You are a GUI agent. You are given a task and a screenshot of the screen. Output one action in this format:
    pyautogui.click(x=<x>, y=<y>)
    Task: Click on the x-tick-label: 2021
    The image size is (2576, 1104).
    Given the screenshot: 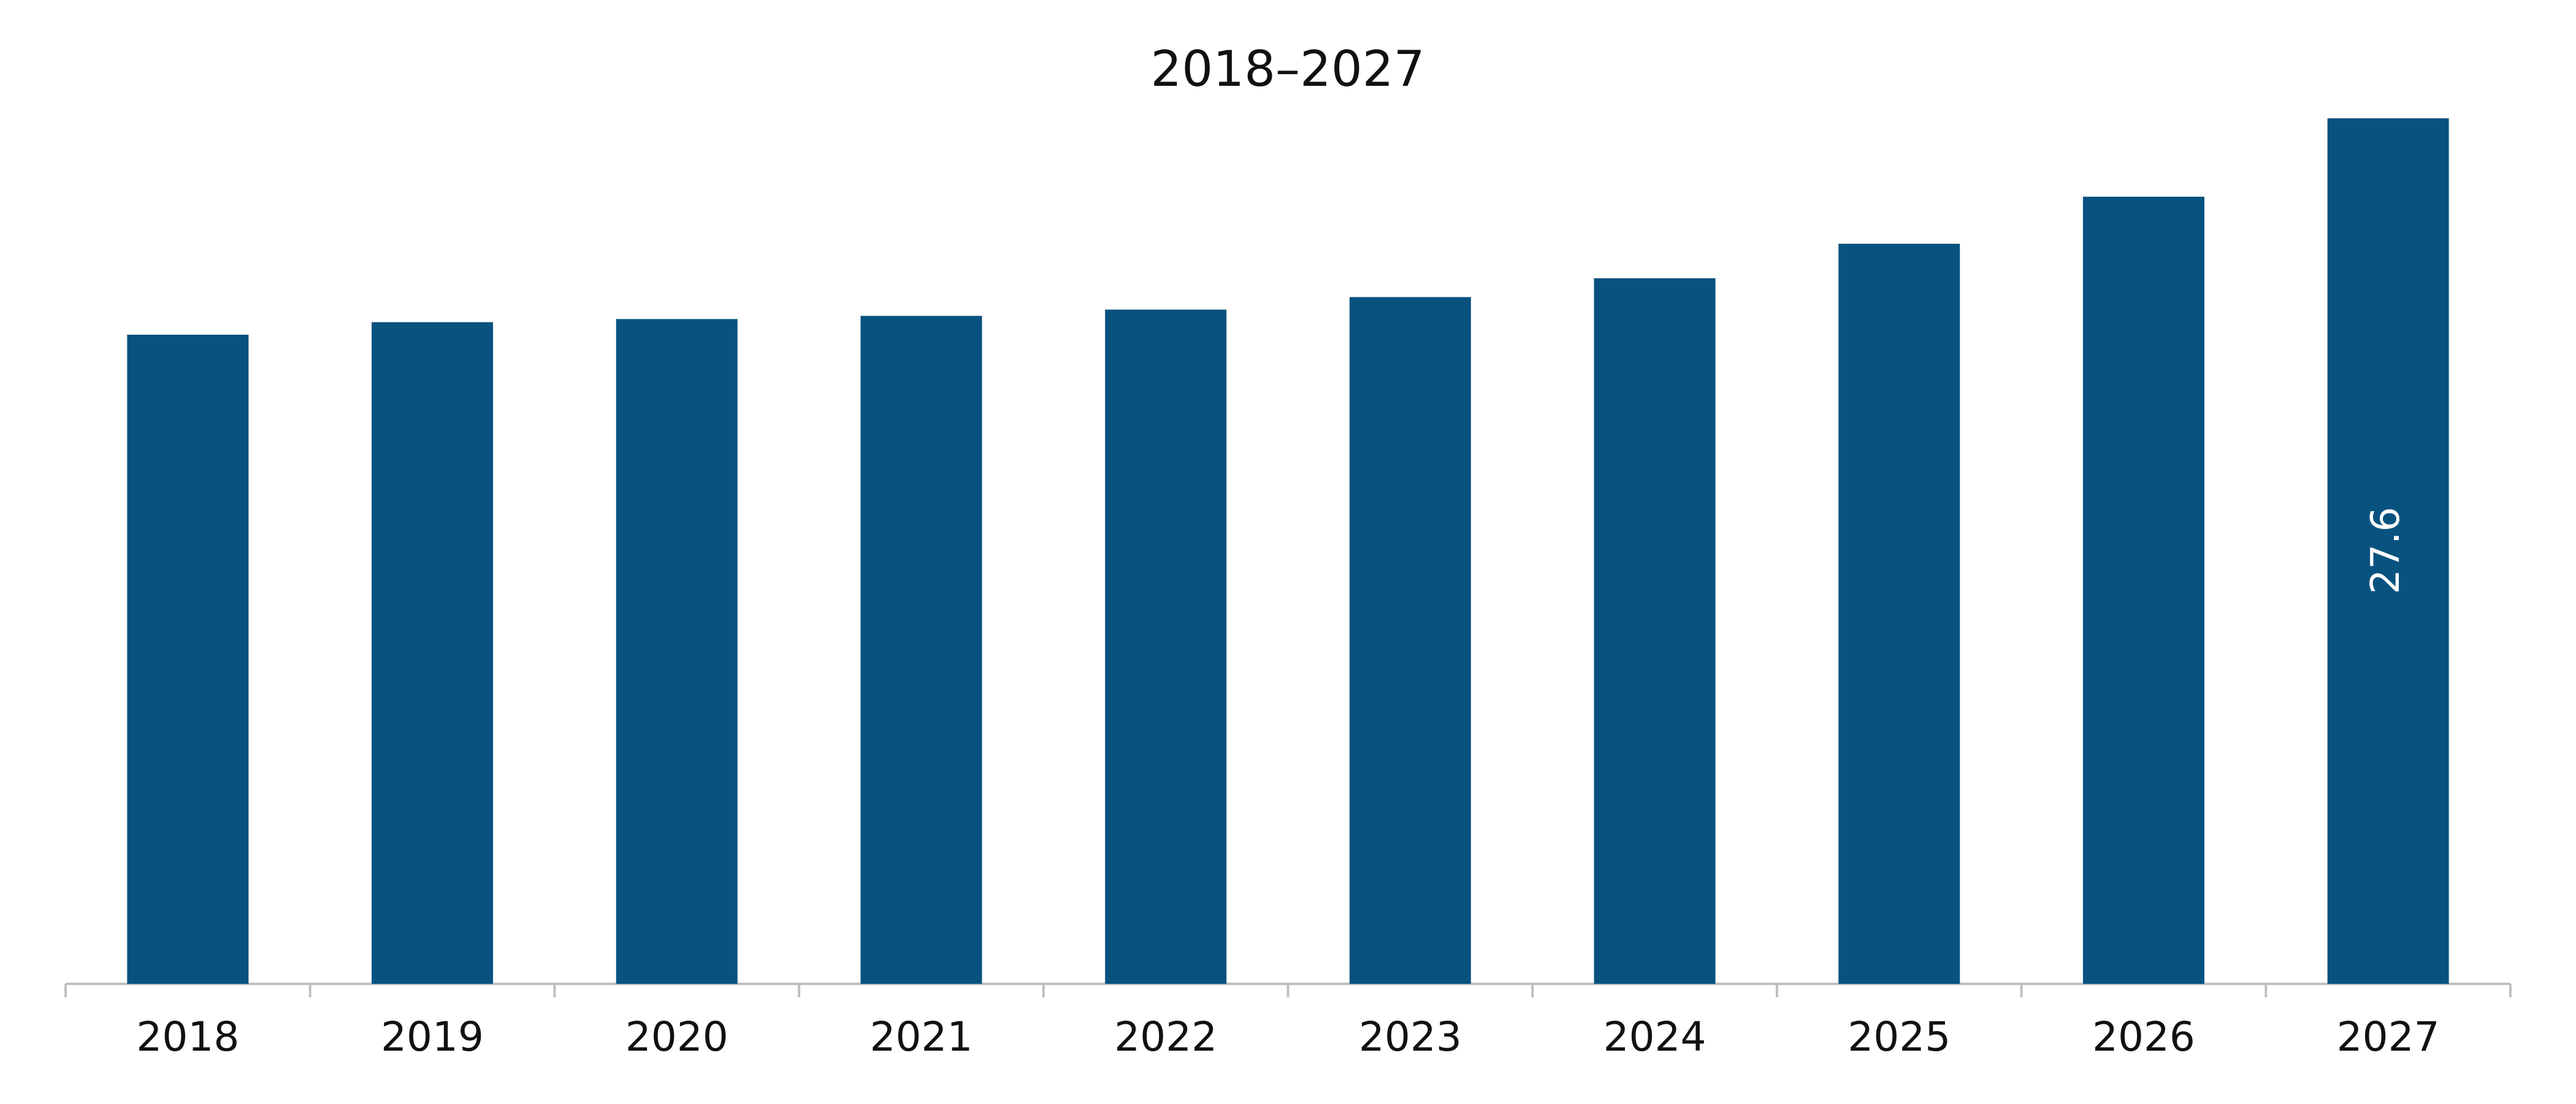 What is the action you would take?
    pyautogui.click(x=921, y=1036)
    